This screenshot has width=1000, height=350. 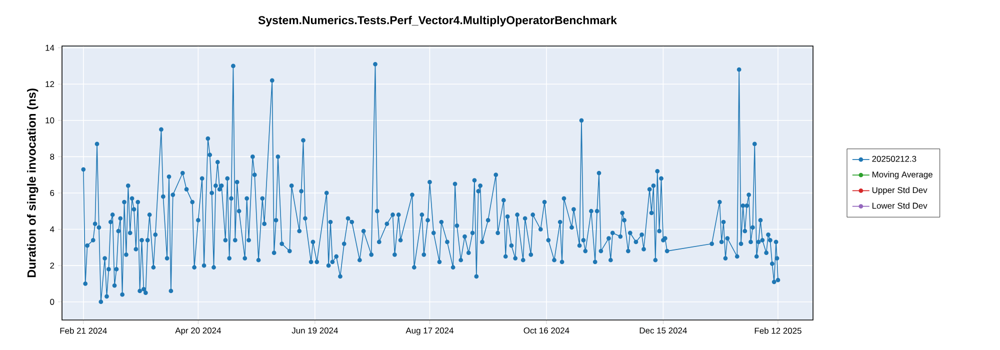 What do you see at coordinates (198, 332) in the screenshot?
I see `x-tick-label: Apr 20 2024` at bounding box center [198, 332].